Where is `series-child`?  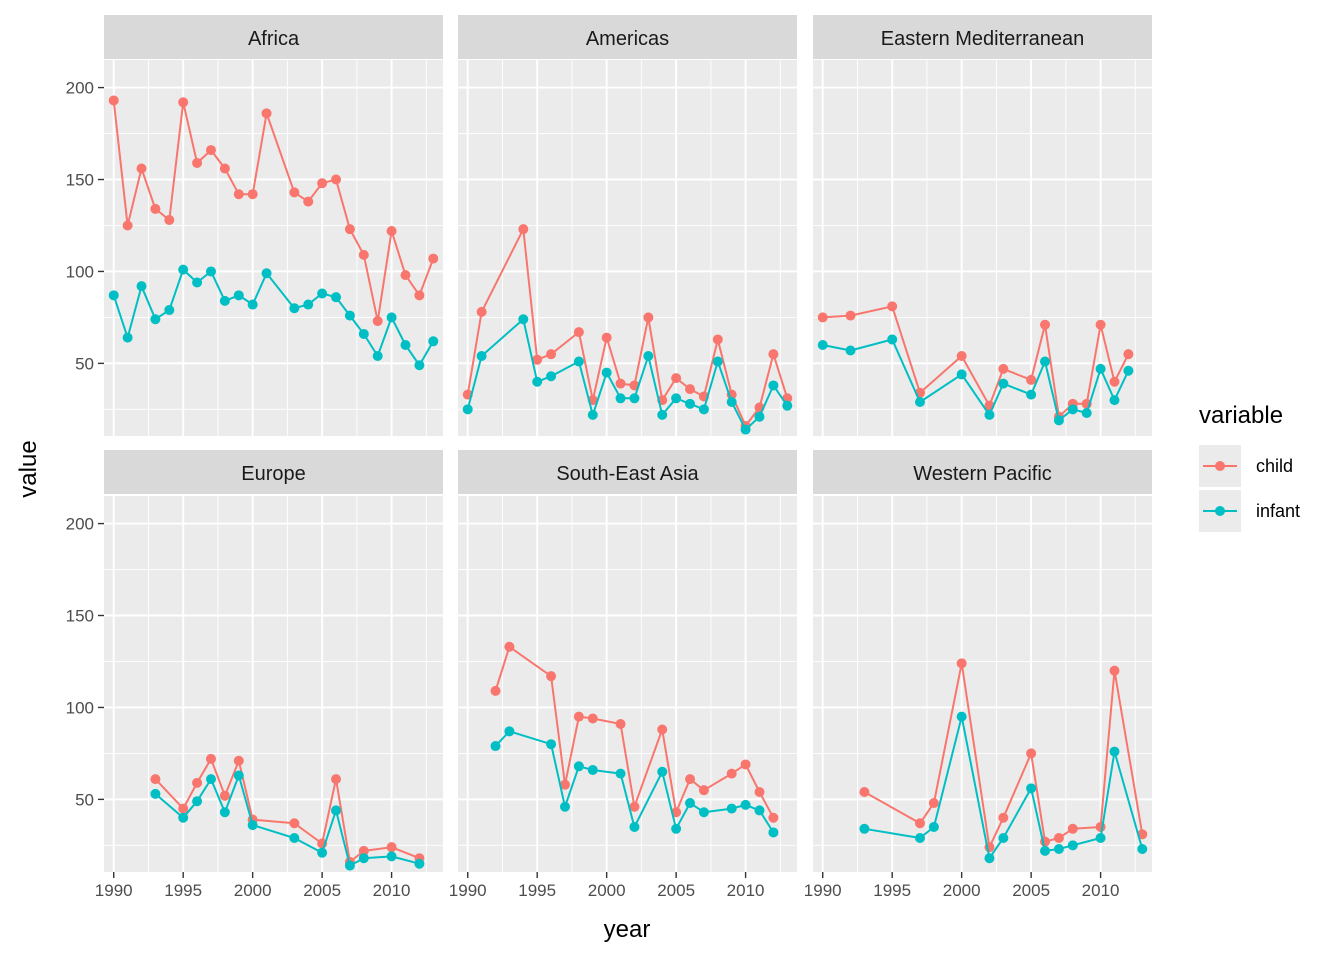
series-child is located at coordinates (627, 327).